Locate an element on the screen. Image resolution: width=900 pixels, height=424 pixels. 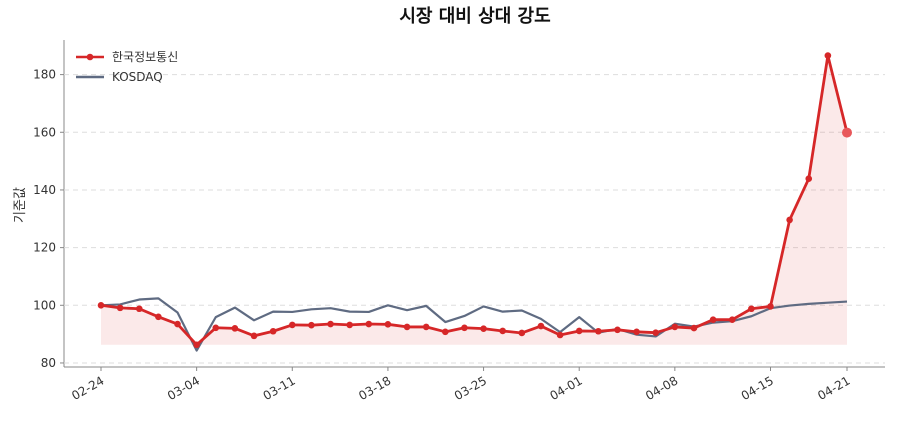
x-tick-label: 02-24 is located at coordinates (87, 388).